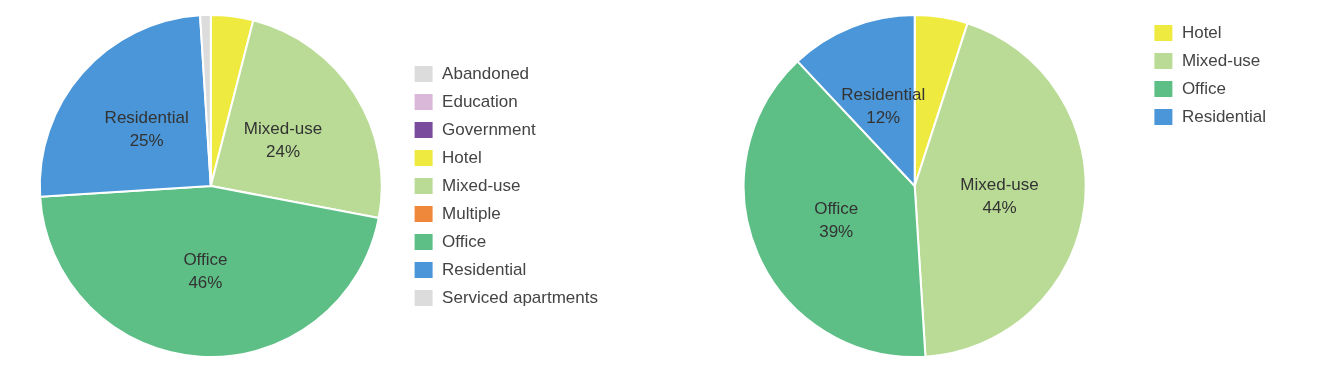 The height and width of the screenshot is (372, 1344). I want to click on data-label: 39%, so click(836, 231).